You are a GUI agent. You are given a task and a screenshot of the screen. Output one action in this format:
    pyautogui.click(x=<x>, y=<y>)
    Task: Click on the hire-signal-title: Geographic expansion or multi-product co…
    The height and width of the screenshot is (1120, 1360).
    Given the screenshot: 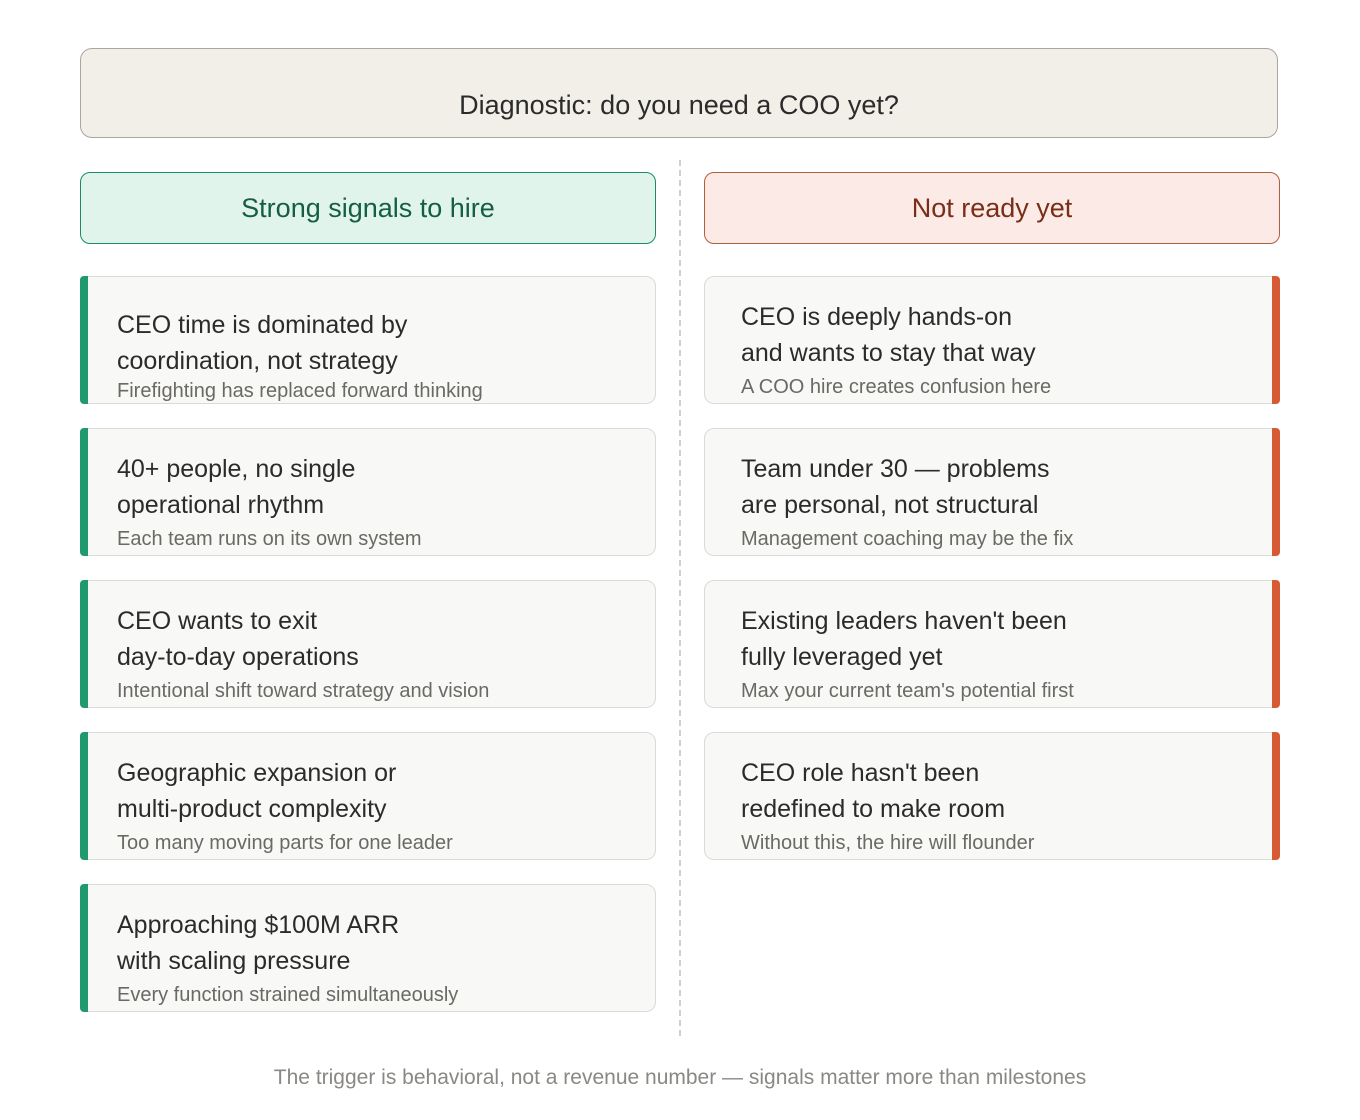 What is the action you would take?
    pyautogui.click(x=257, y=791)
    